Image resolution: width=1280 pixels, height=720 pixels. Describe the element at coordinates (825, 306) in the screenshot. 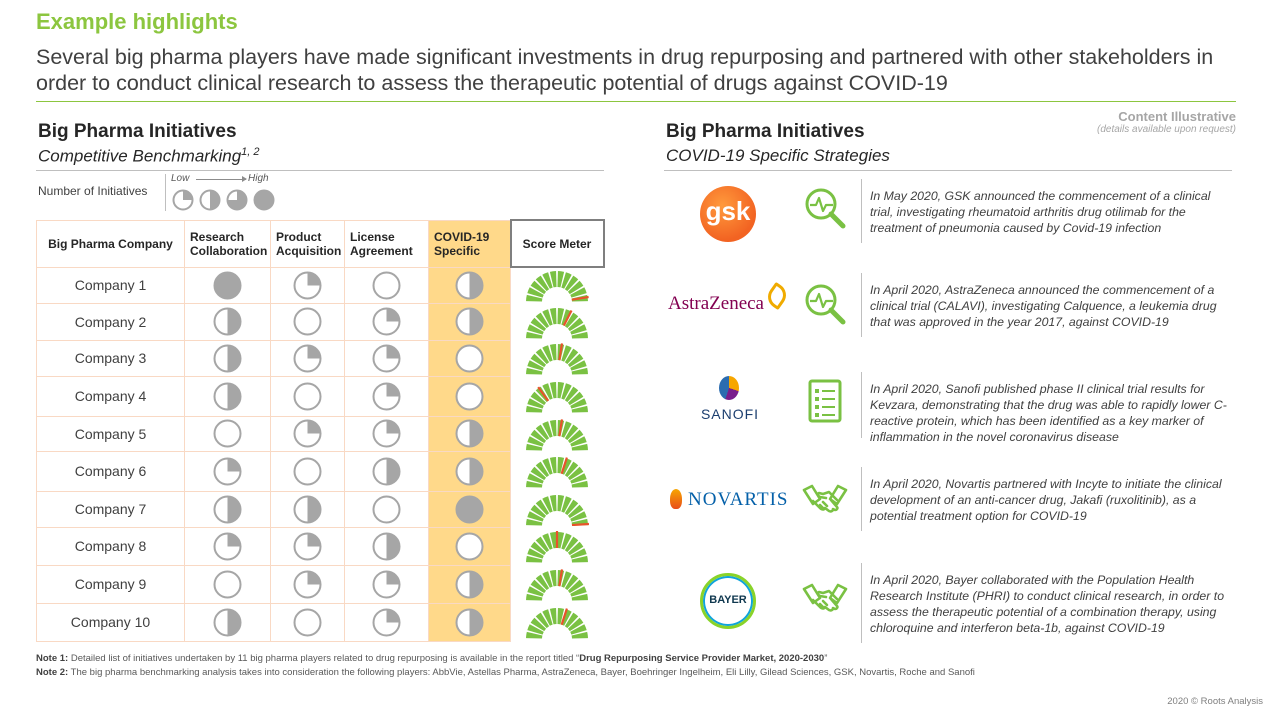

I see `strategy-icon-slot` at that location.